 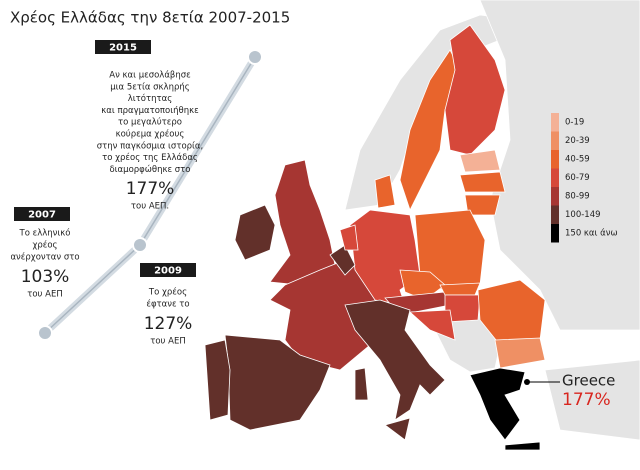 What do you see at coordinates (45, 233) in the screenshot?
I see `timeline-text: Το ελληνικό` at bounding box center [45, 233].